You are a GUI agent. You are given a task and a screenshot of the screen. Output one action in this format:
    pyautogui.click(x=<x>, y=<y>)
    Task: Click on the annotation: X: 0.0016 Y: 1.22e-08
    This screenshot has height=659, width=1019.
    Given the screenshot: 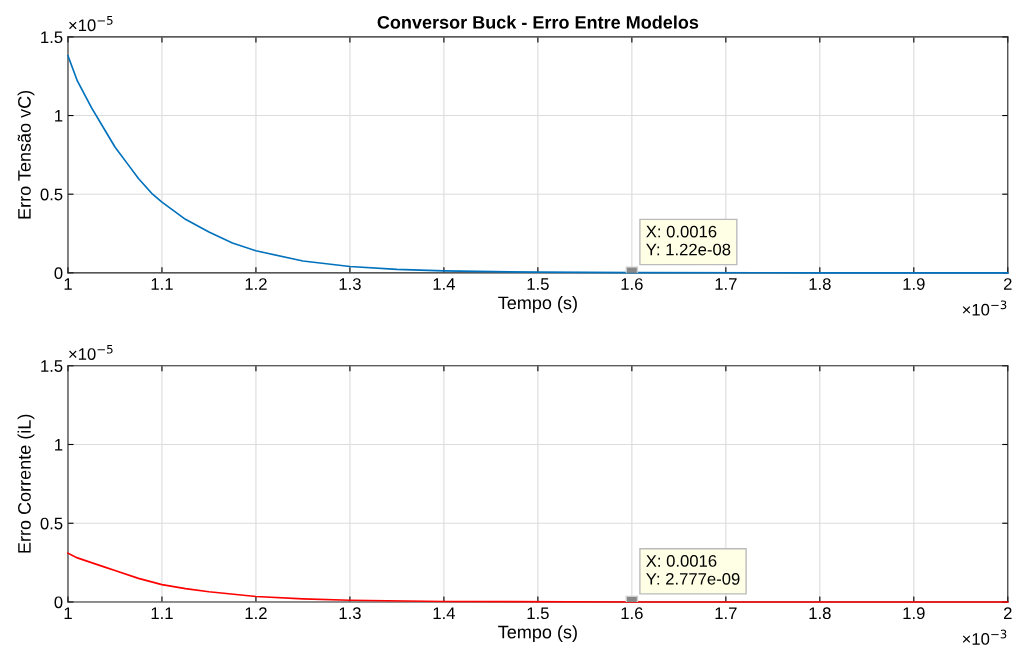 What is the action you would take?
    pyautogui.click(x=688, y=240)
    